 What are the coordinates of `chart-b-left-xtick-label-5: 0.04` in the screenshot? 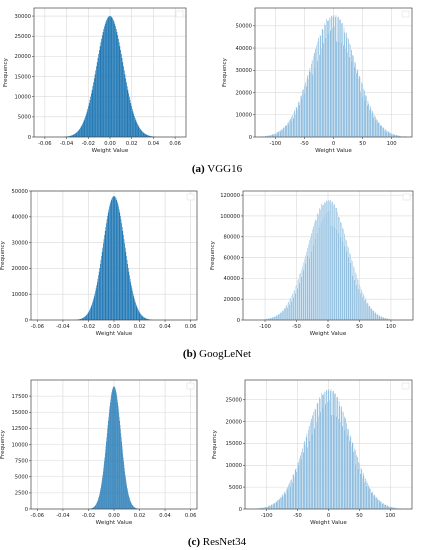 It's located at (165, 327).